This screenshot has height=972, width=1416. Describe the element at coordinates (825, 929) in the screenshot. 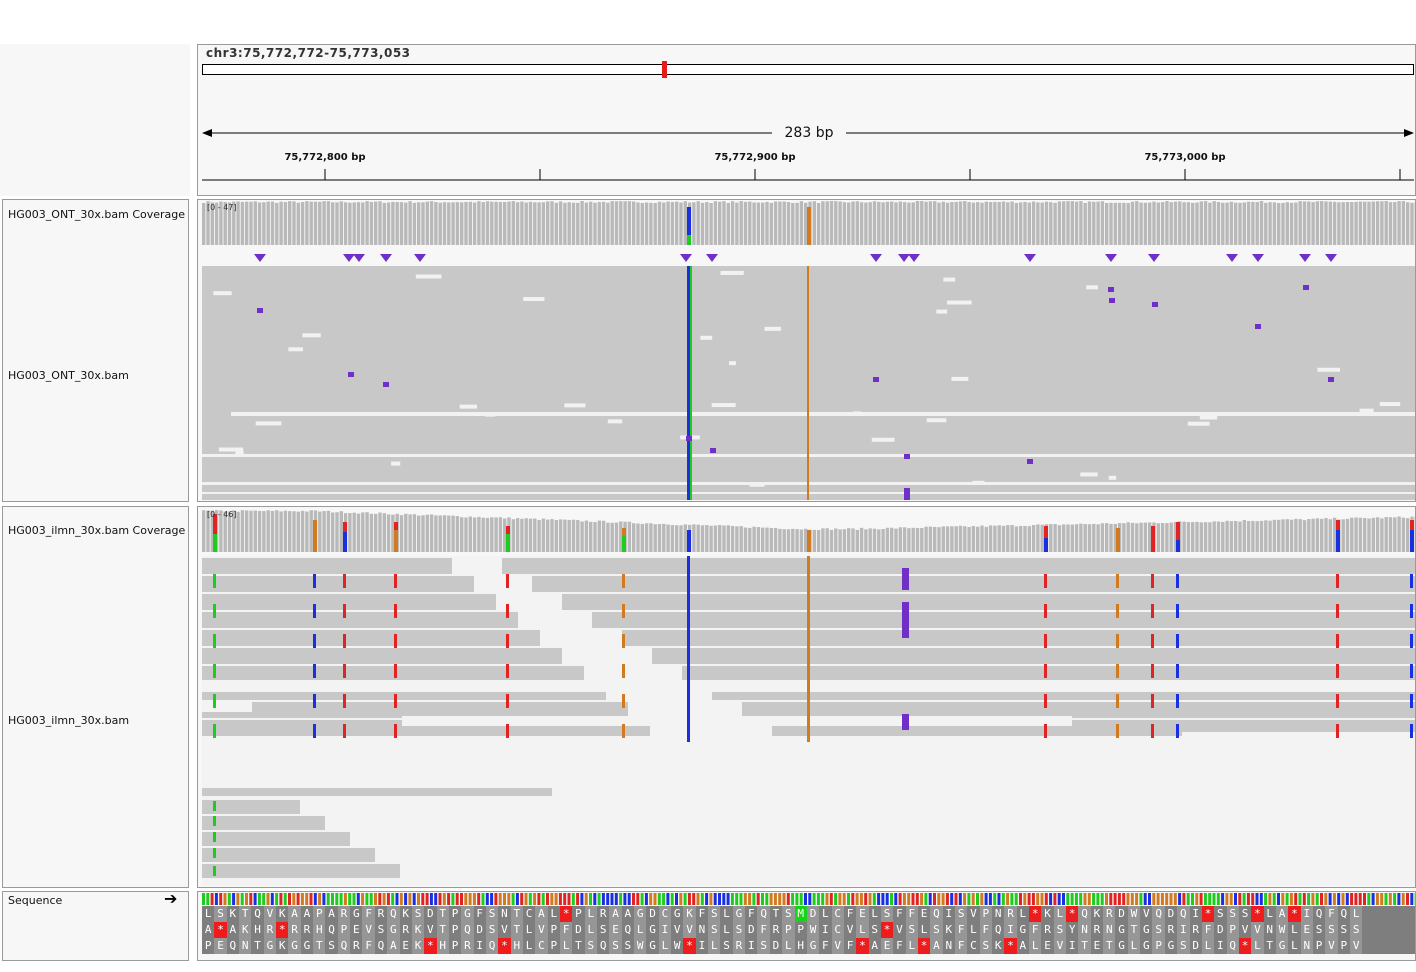

I see `amino-acid: I` at that location.